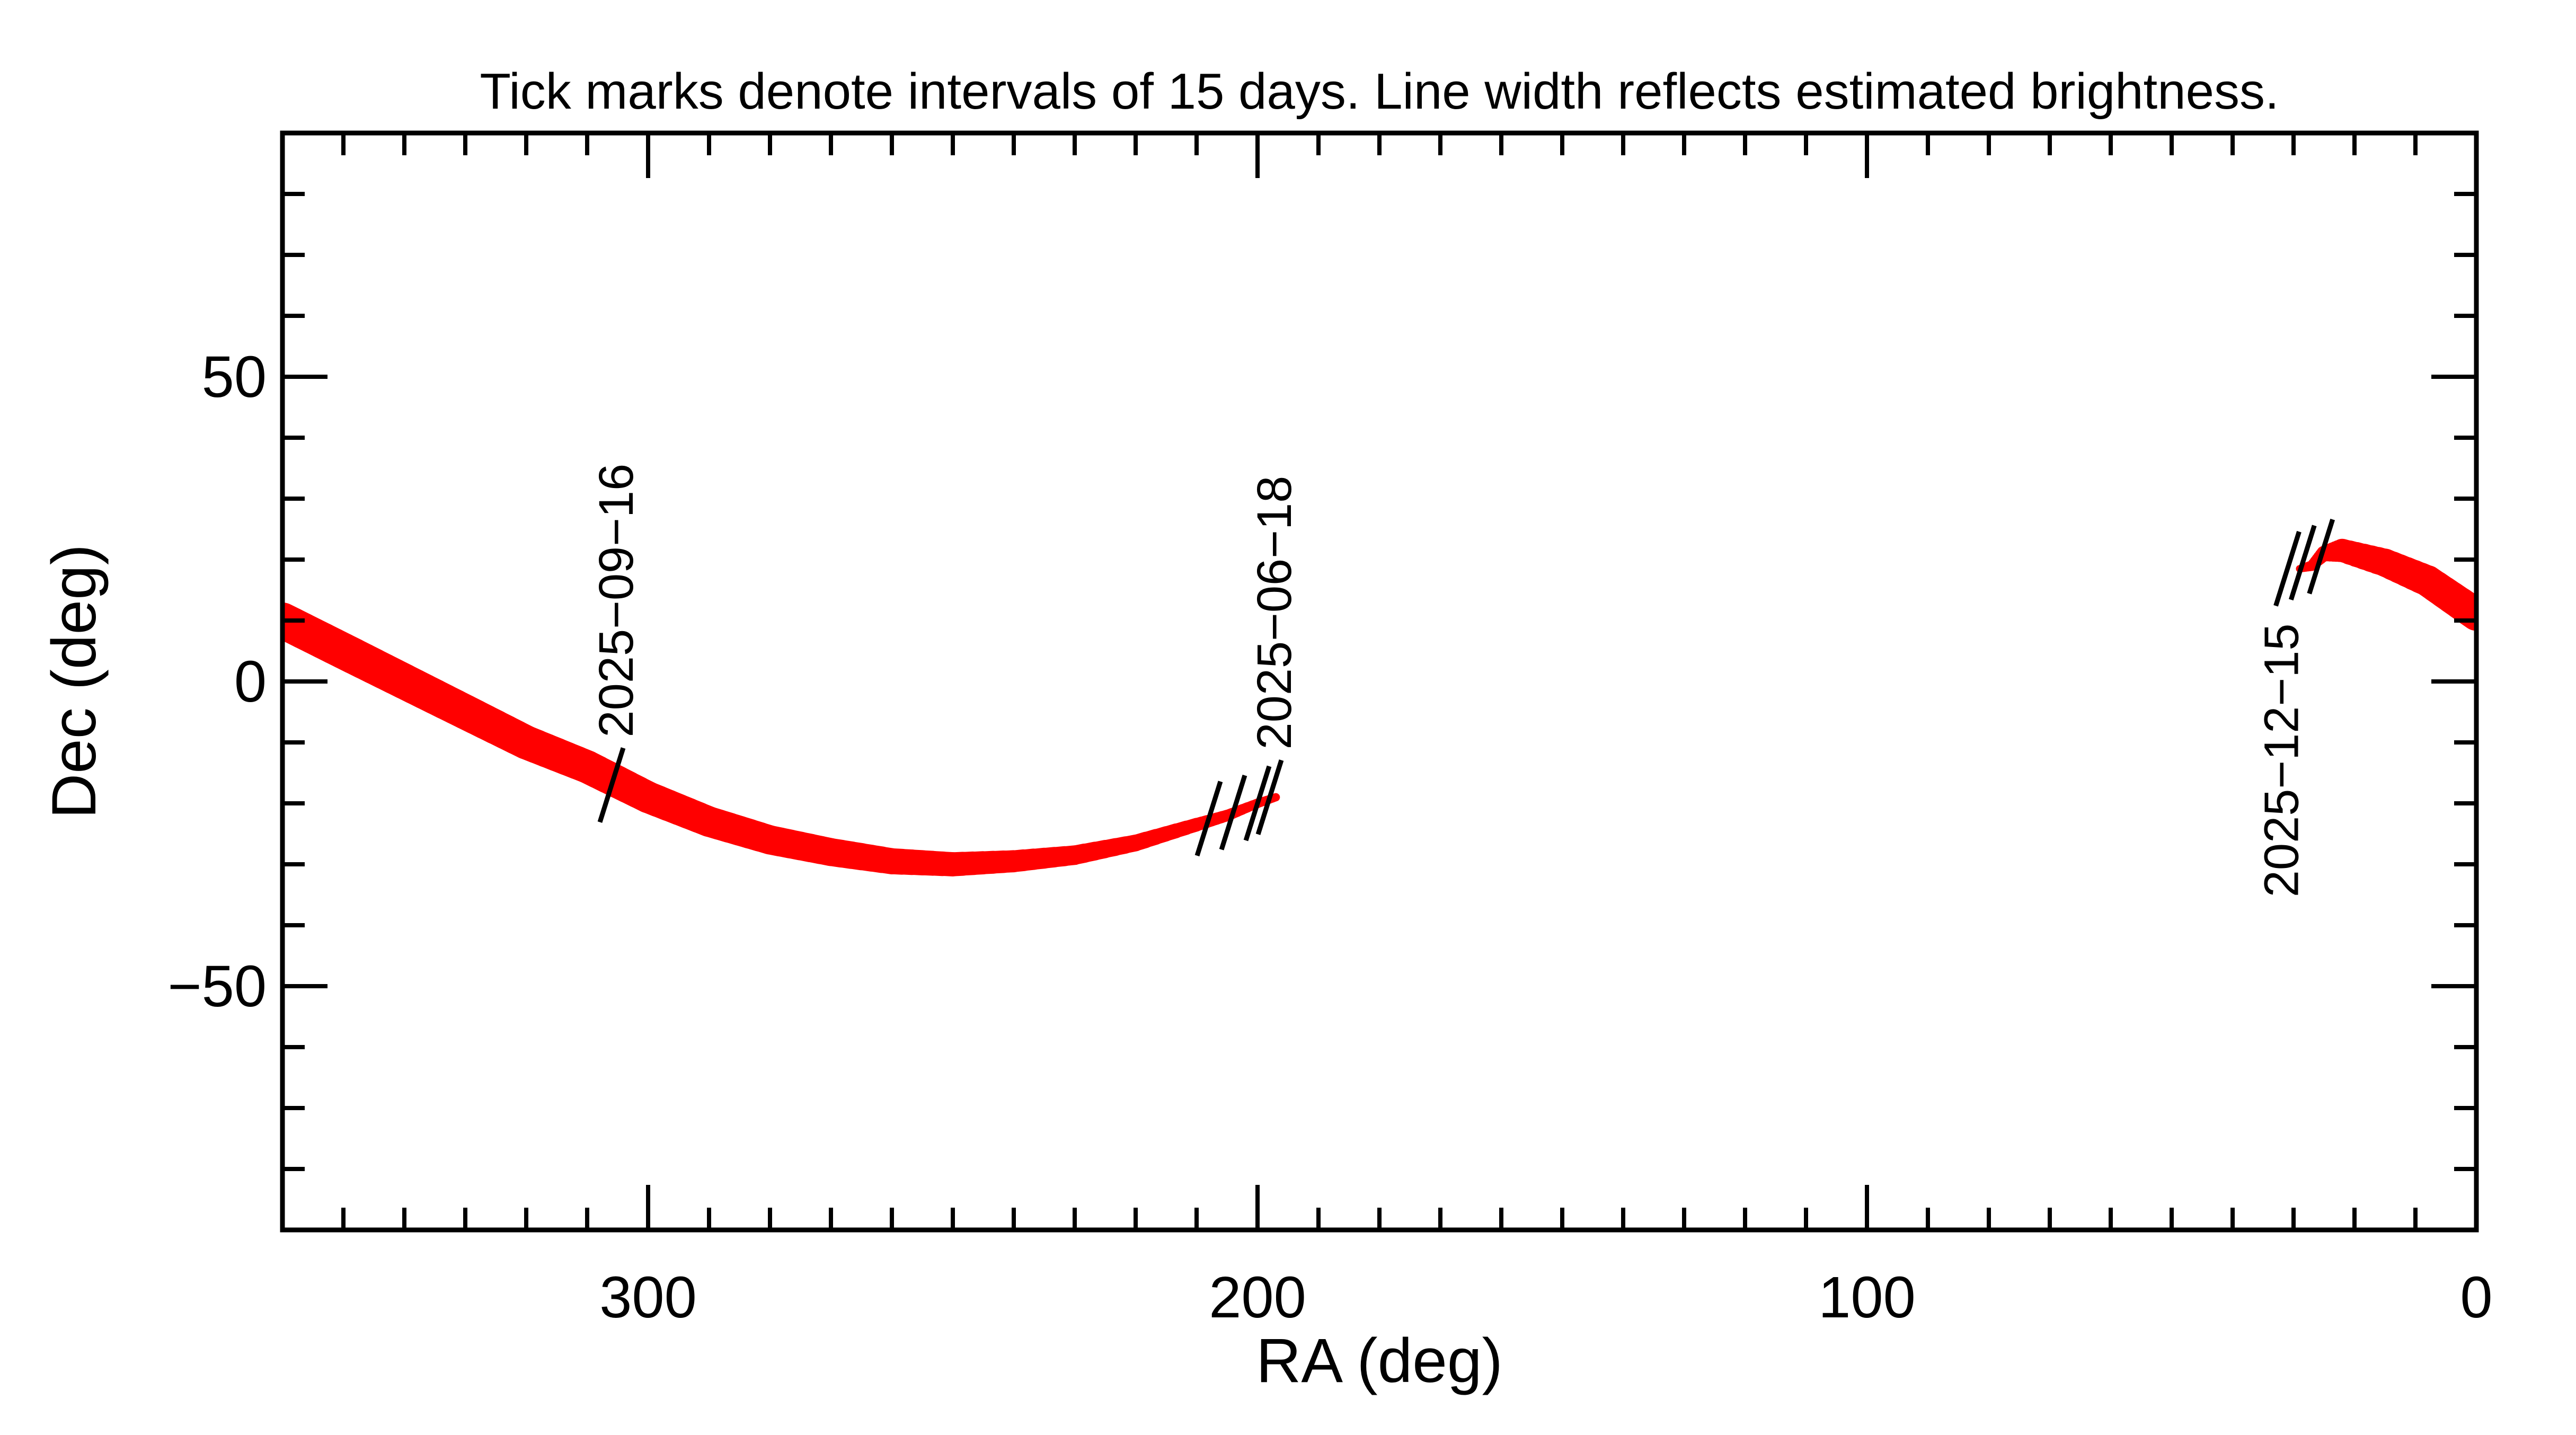  I want to click on x-tick-label: 200, so click(1257, 1297).